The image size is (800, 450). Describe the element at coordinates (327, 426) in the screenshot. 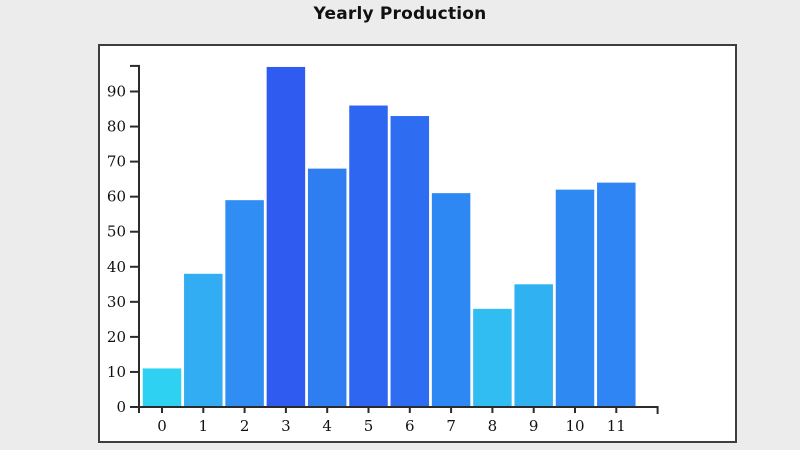

I see `x-tick-label: 4` at that location.